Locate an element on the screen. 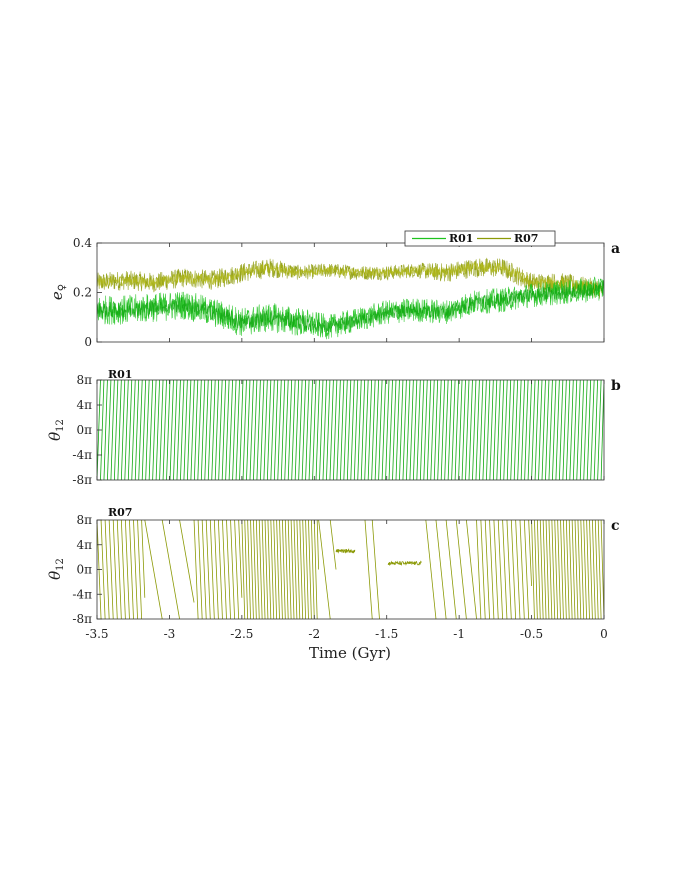 The height and width of the screenshot is (880, 680). panel-c-x-ticks is located at coordinates (350, 569).